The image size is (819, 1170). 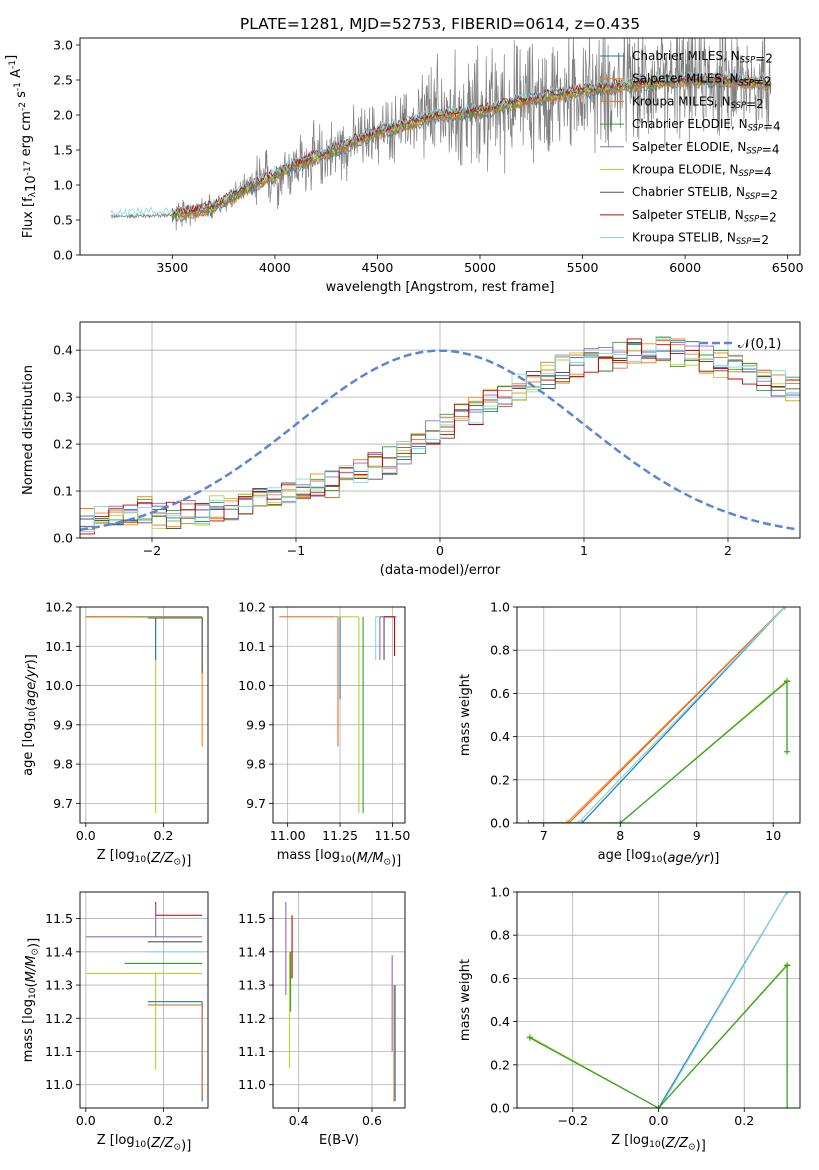 I want to click on weight-vs-z-ytick-label-0: 0.0, so click(x=500, y=1108).